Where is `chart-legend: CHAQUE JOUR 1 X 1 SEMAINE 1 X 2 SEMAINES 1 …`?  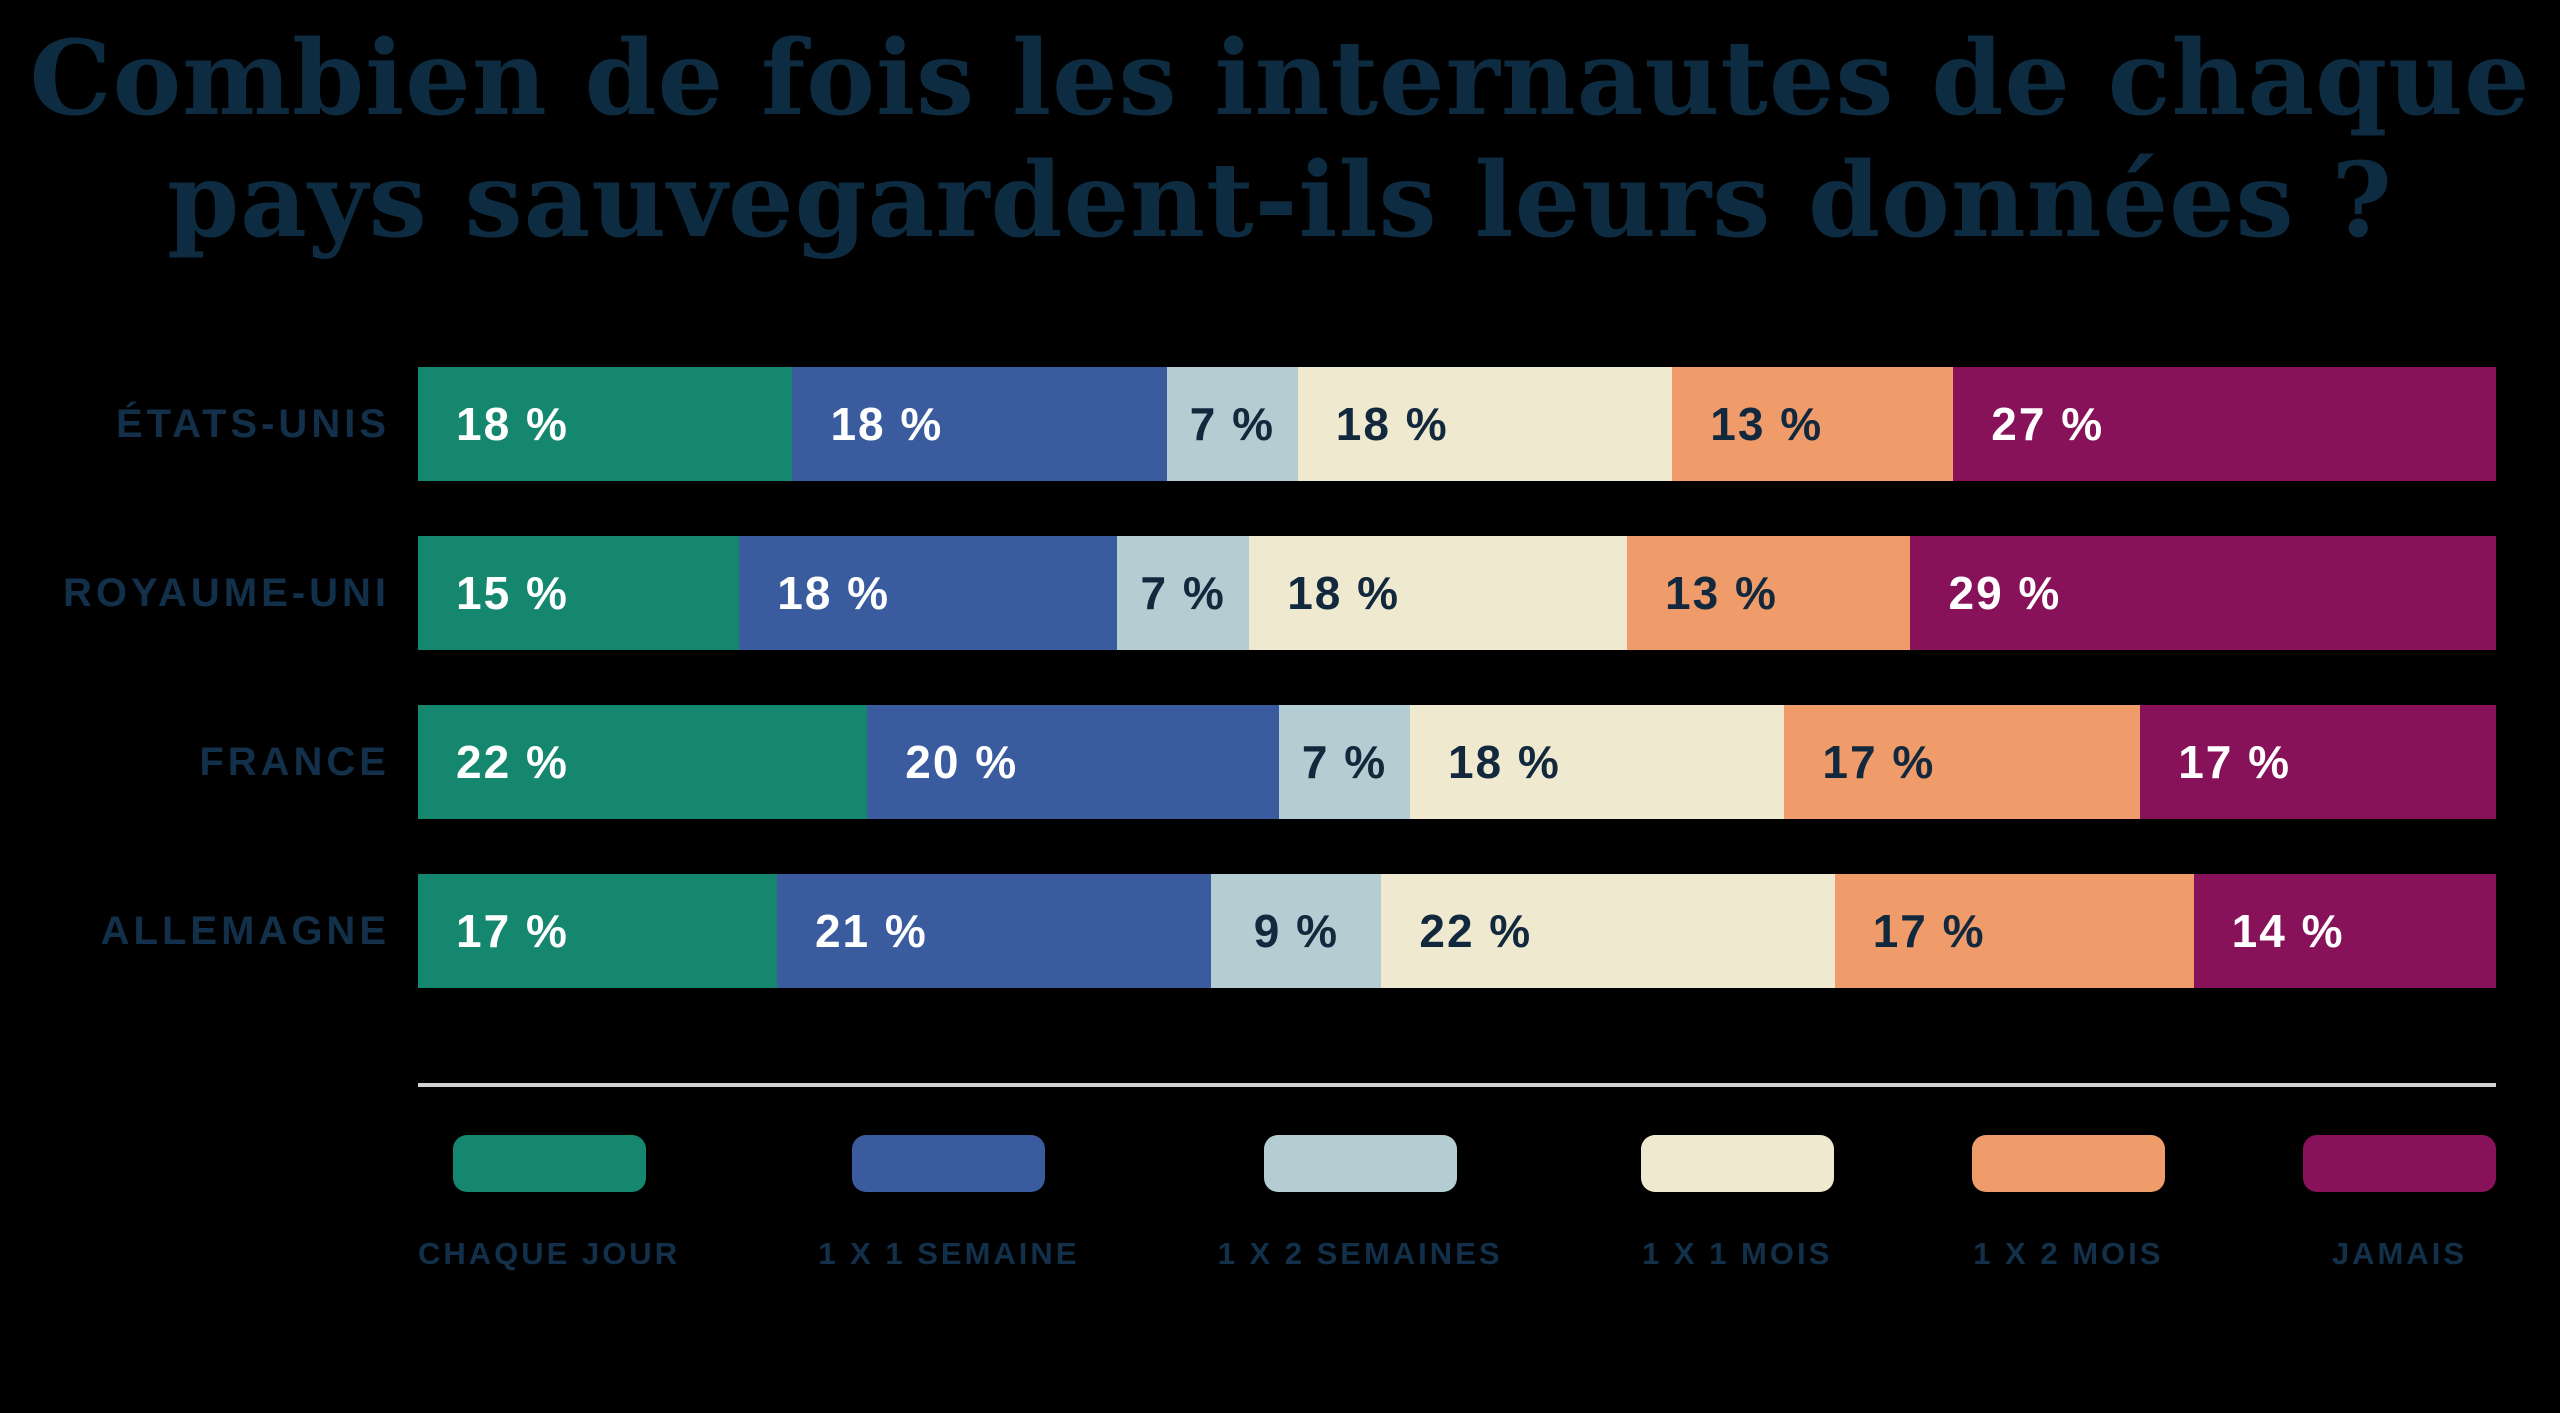 chart-legend: CHAQUE JOUR 1 X 1 SEMAINE 1 X 2 SEMAINES 1 … is located at coordinates (1457, 1203).